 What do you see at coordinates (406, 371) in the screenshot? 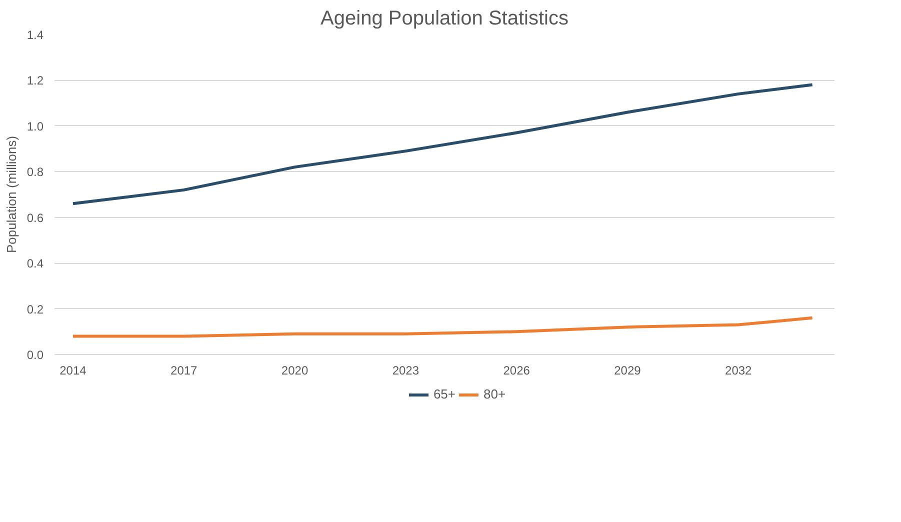
I see `x-tick-label: 2023` at bounding box center [406, 371].